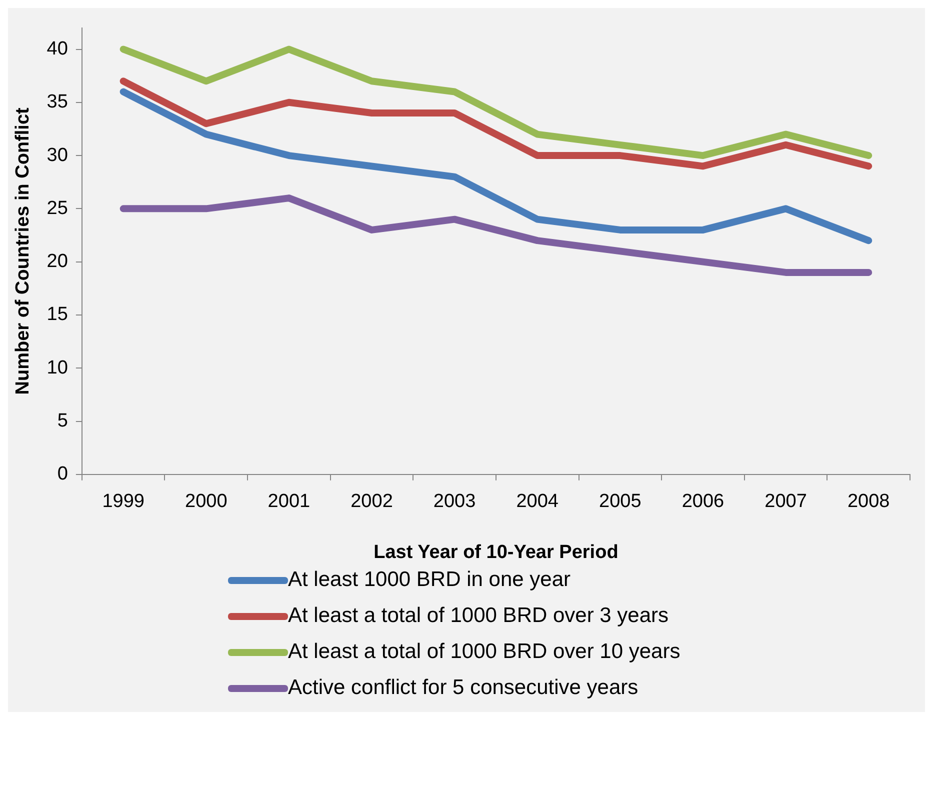  What do you see at coordinates (23, 250) in the screenshot?
I see `y-axis-title: Number of Countries in Conflict` at bounding box center [23, 250].